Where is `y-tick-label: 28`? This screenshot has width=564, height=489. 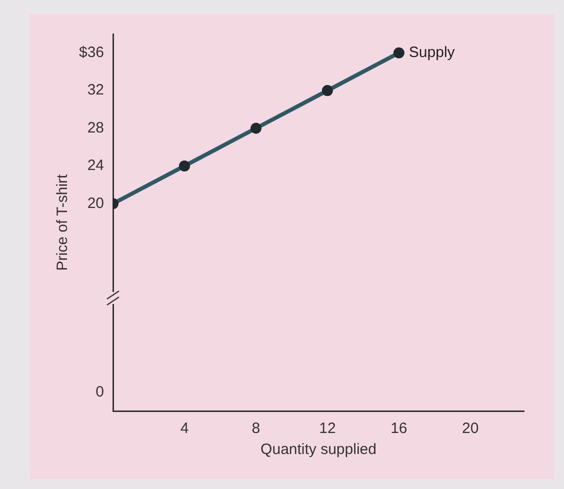 y-tick-label: 28 is located at coordinates (95, 127).